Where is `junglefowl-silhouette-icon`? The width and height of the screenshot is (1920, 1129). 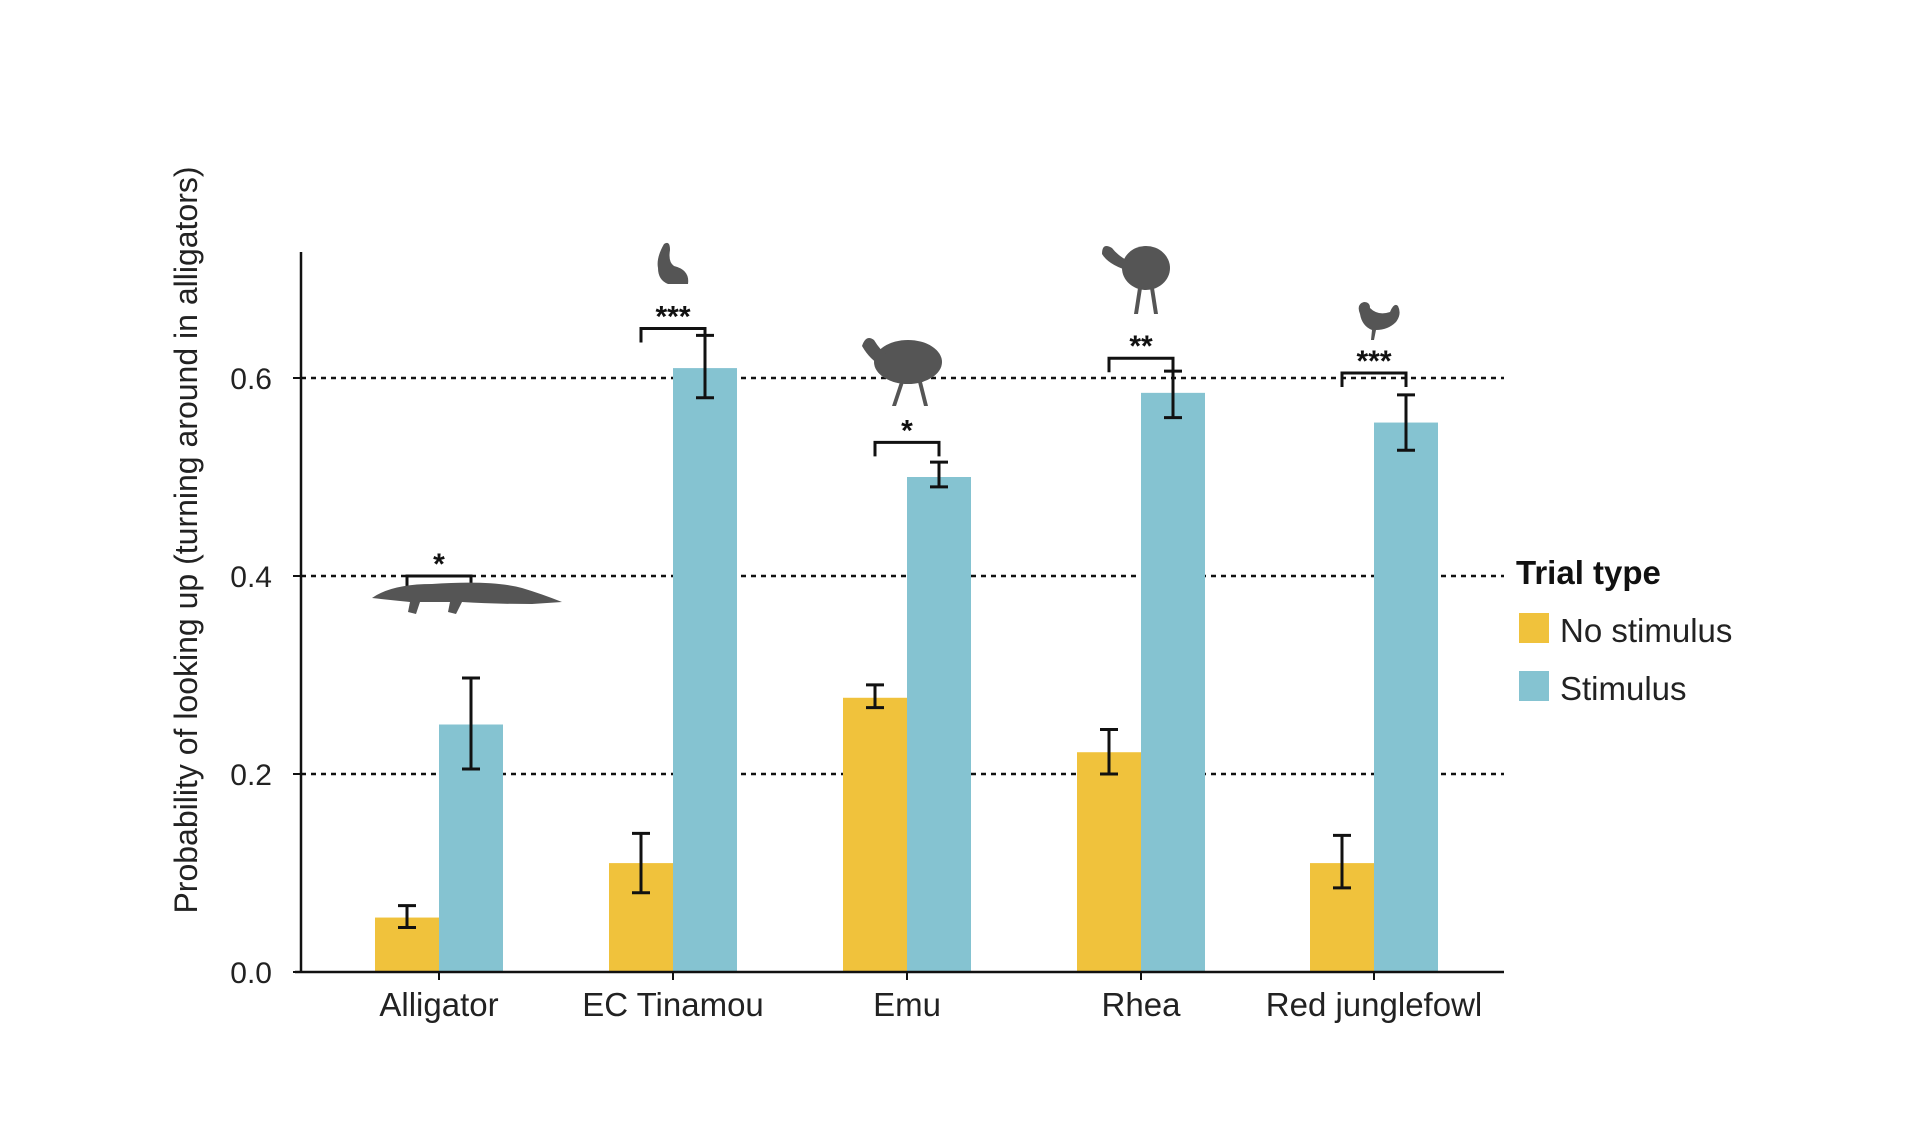 junglefowl-silhouette-icon is located at coordinates (1379, 321).